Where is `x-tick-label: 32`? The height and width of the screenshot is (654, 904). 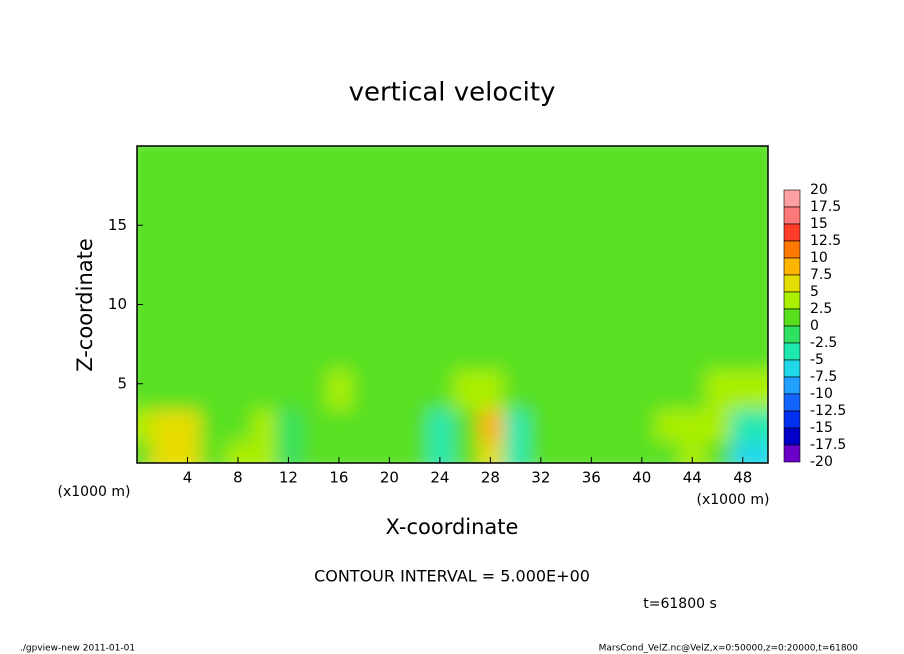
x-tick-label: 32 is located at coordinates (540, 478).